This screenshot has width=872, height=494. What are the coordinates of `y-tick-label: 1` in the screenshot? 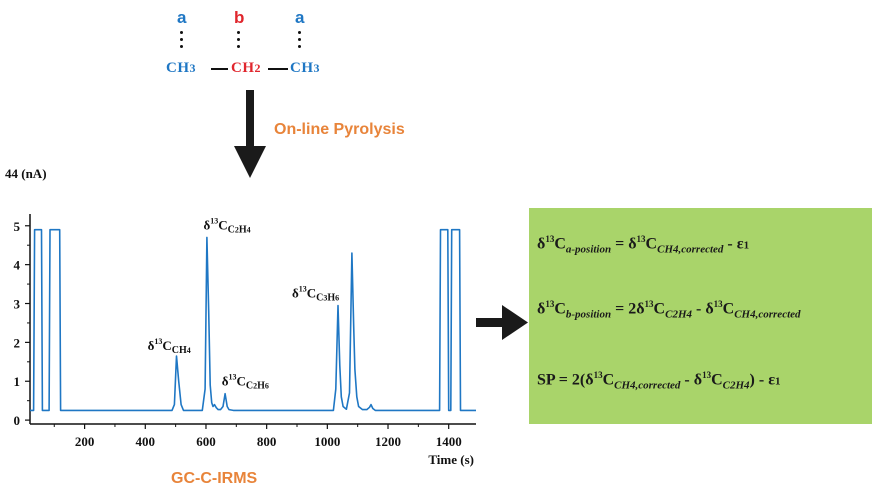 It's located at (17, 381).